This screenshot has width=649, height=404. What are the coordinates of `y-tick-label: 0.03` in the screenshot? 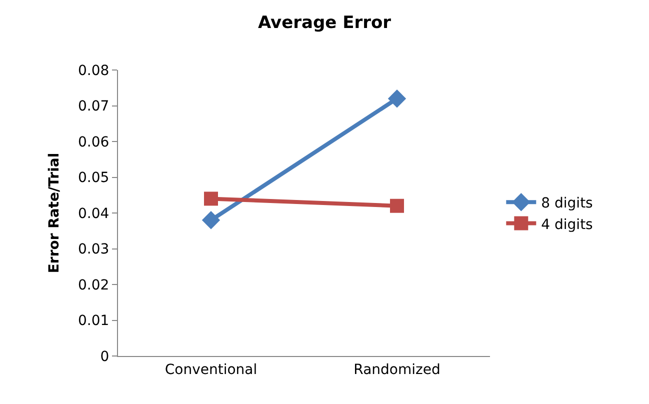 It's located at (94, 250).